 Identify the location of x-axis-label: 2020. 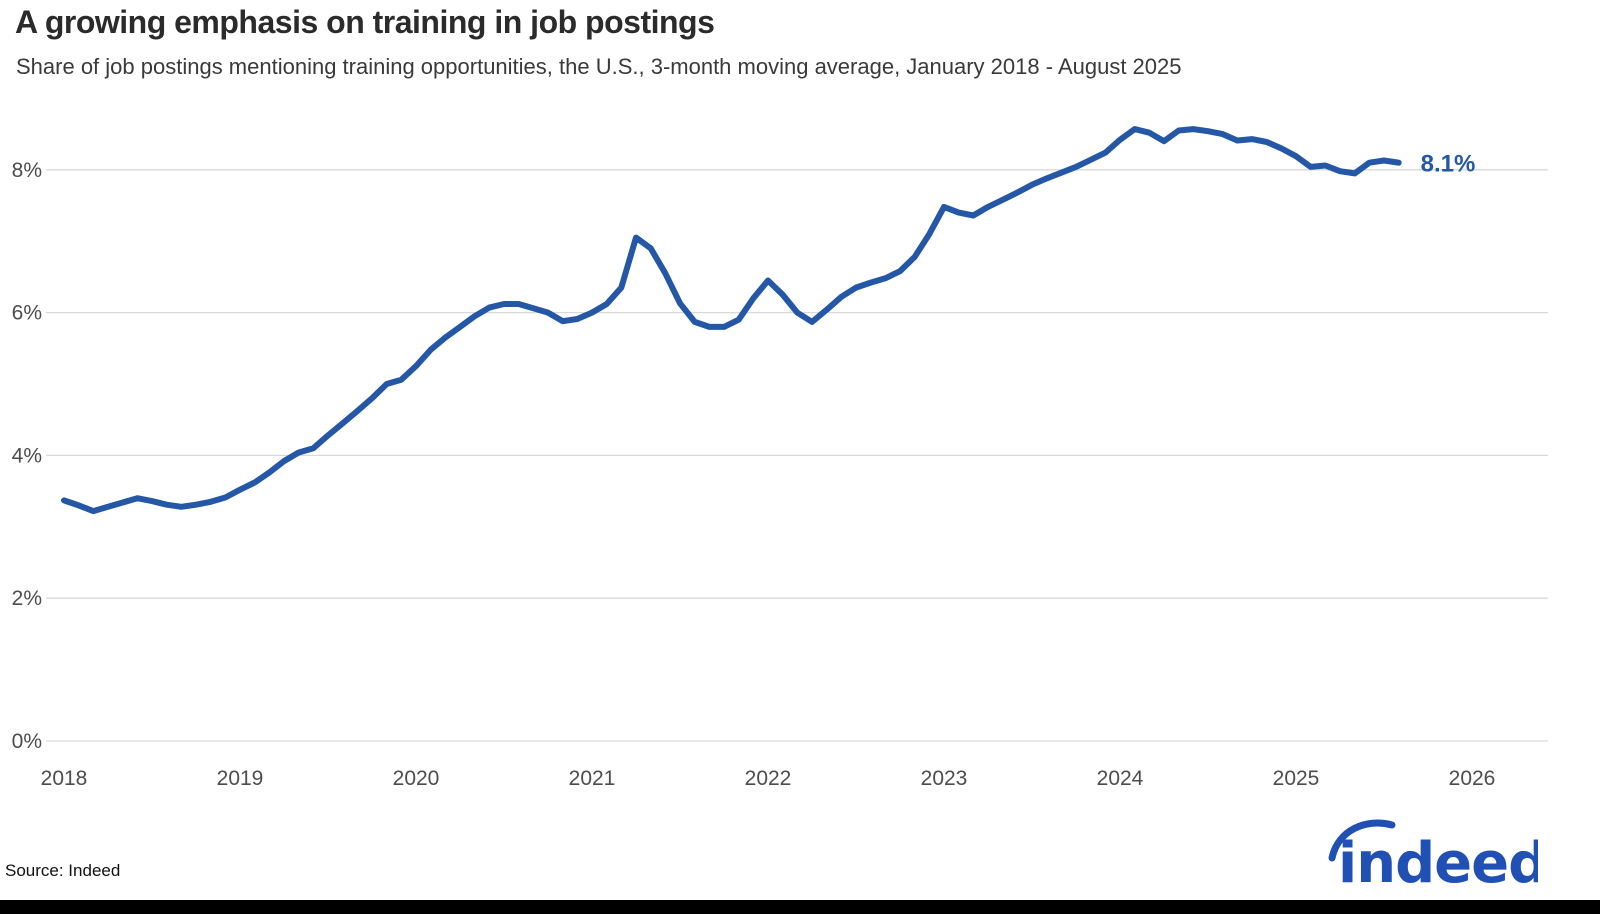
(416, 778).